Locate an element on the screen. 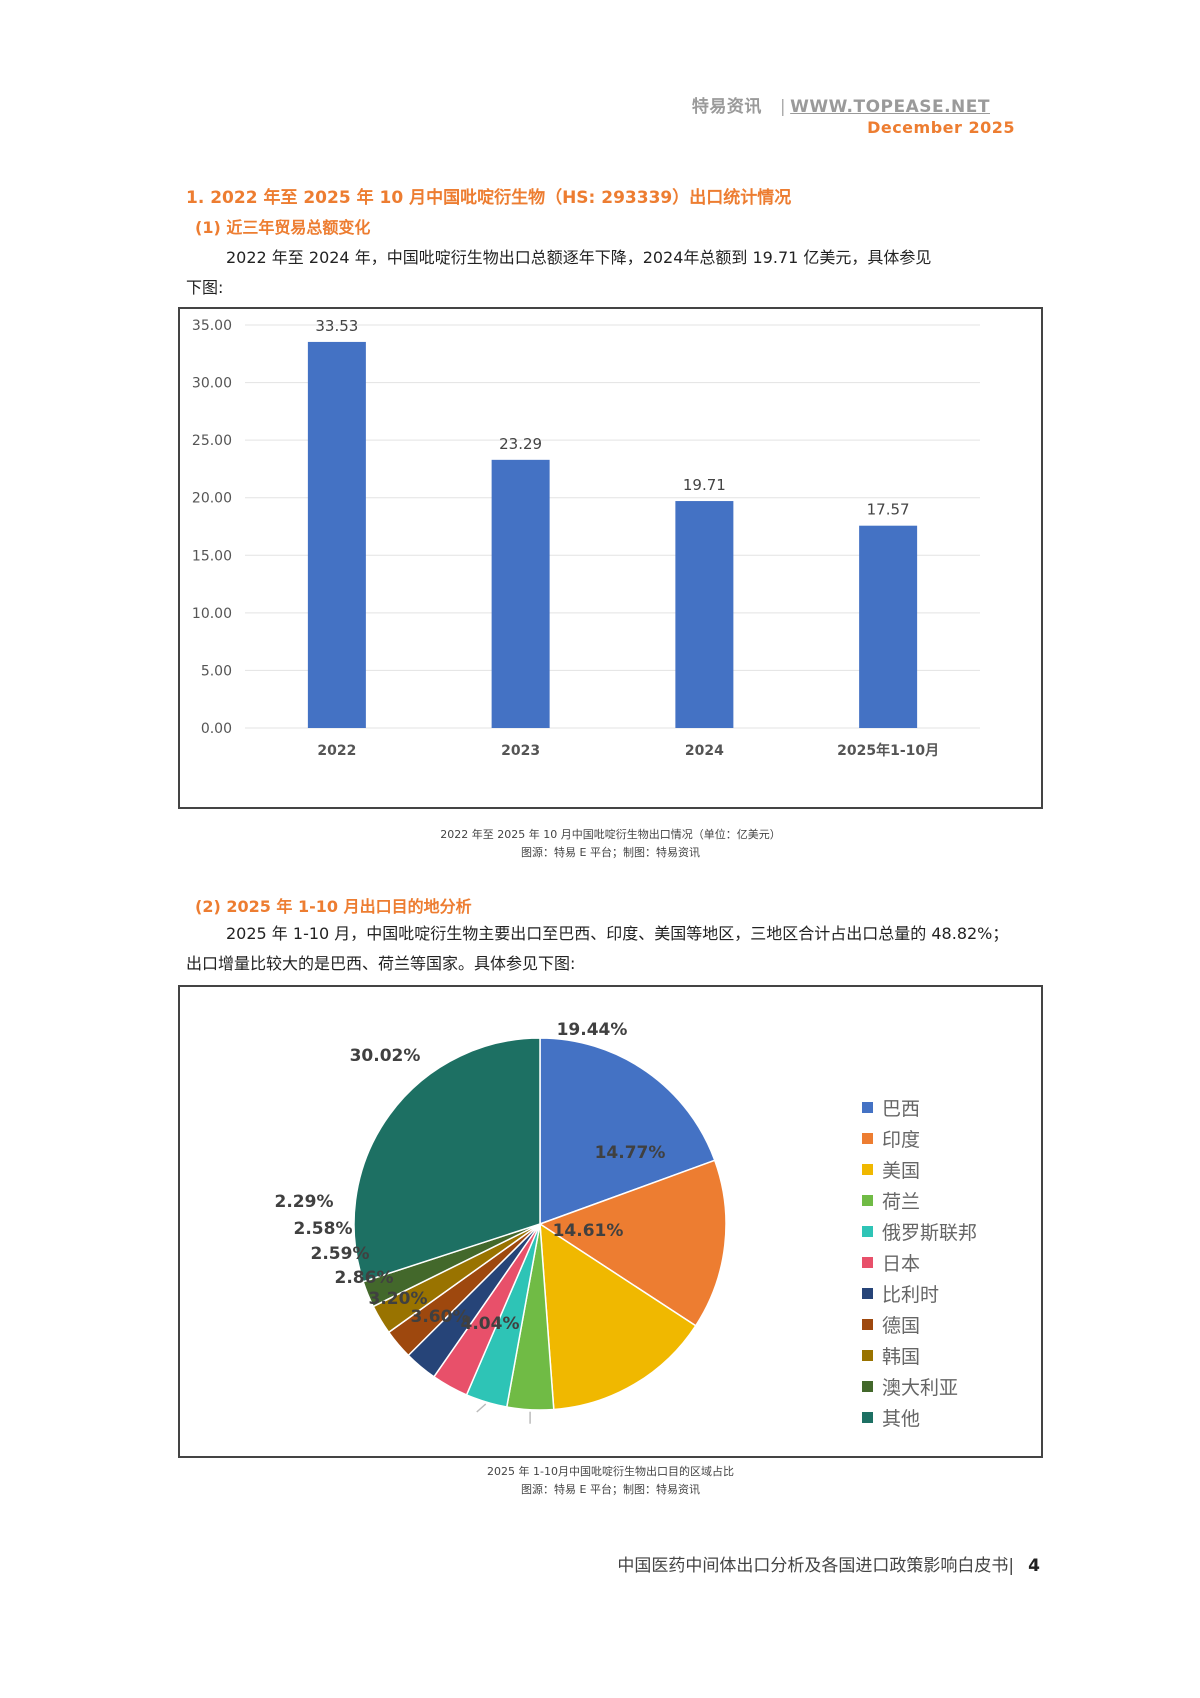  legend-label: 日本 is located at coordinates (901, 1264).